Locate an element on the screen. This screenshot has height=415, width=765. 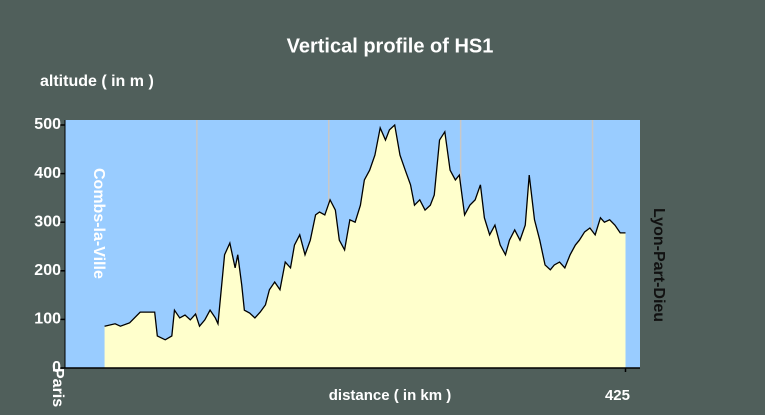
chart-title: Vertical profile of HS1 is located at coordinates (390, 46).